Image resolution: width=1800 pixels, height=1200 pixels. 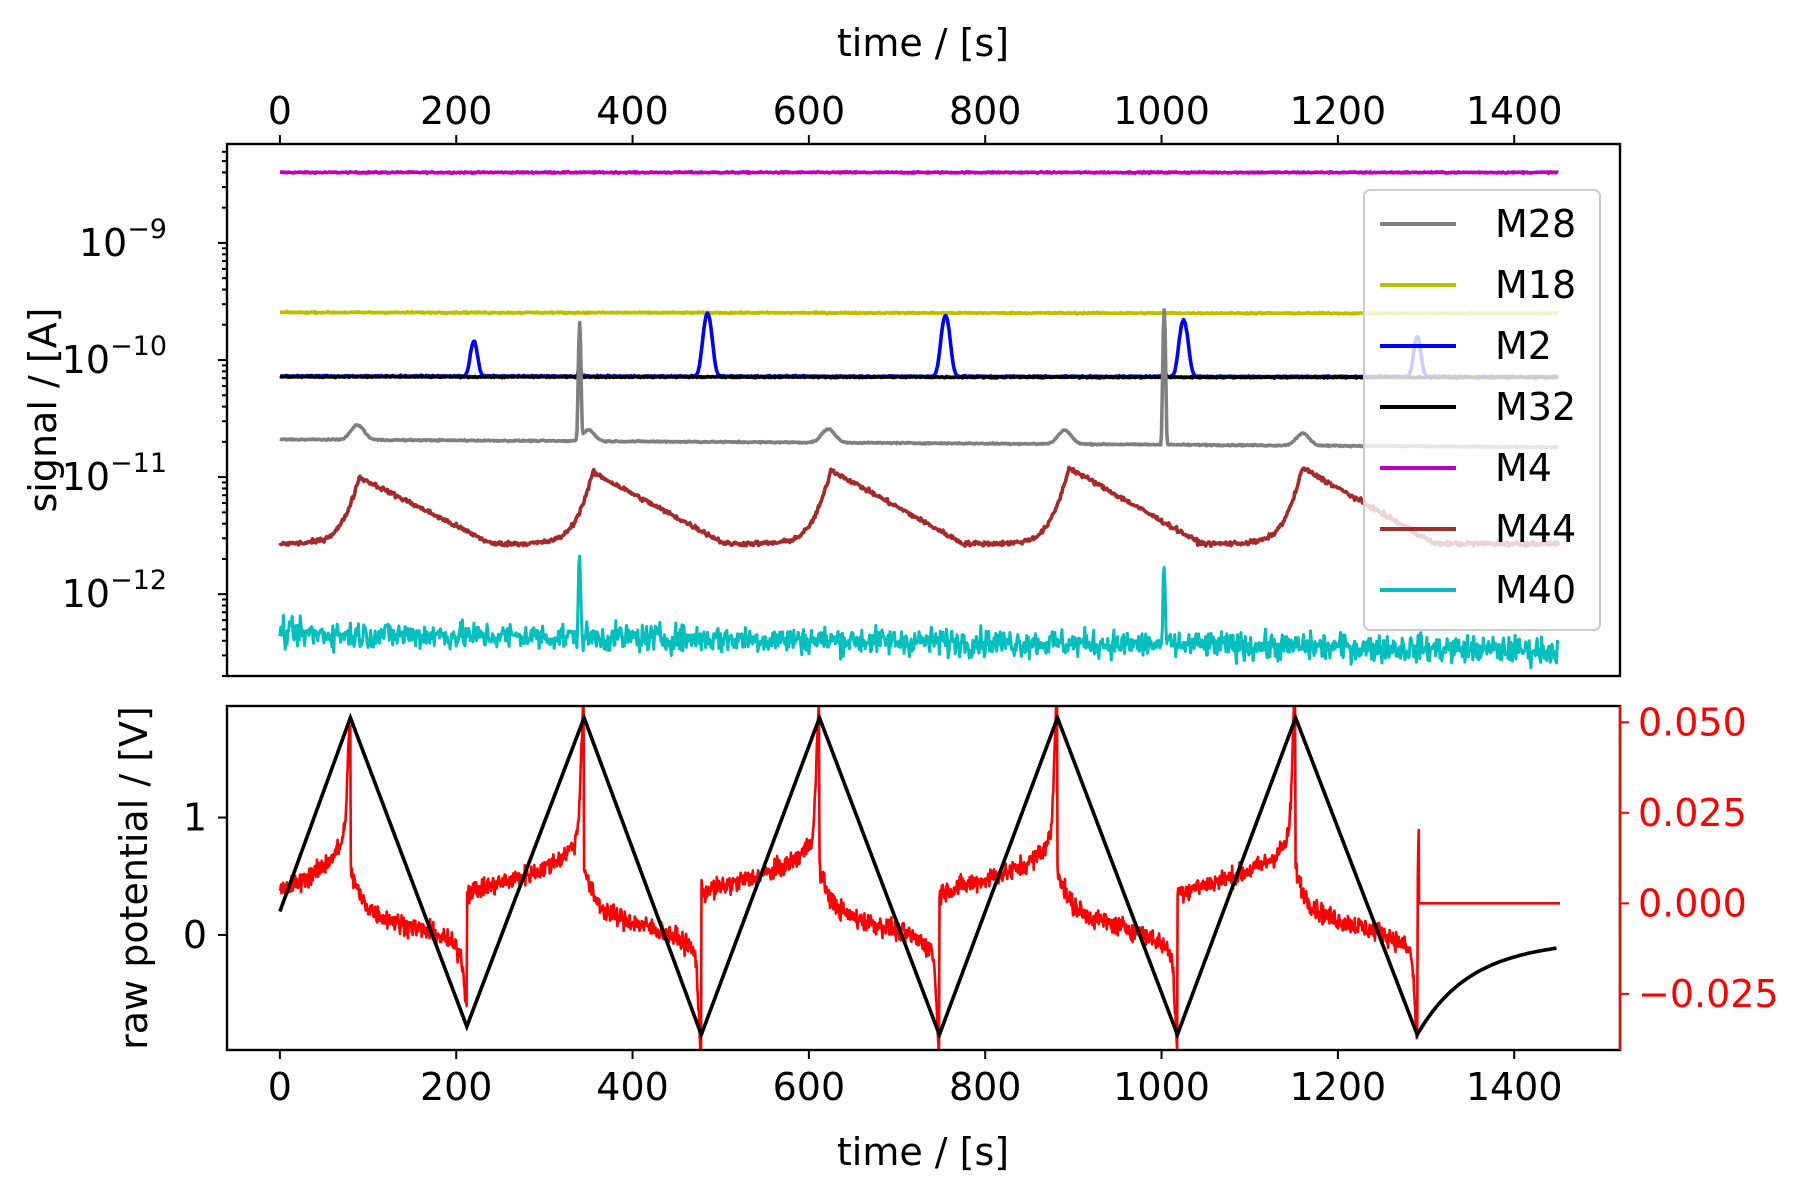 I want to click on right-y-tick-label: 0.025, so click(x=1692, y=813).